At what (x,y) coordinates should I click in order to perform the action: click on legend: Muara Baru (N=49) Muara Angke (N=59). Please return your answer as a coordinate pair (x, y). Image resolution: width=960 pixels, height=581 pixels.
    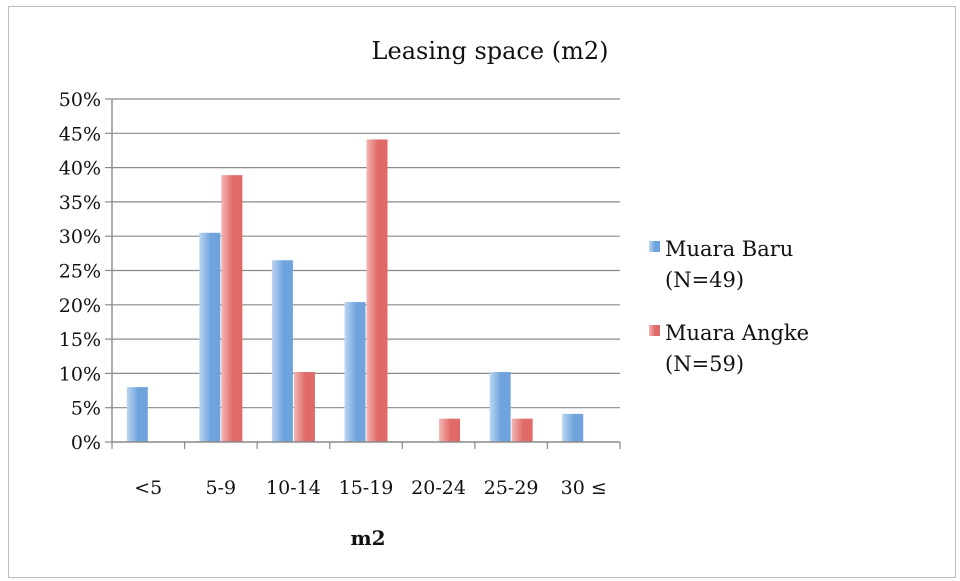
    Looking at the image, I should click on (729, 306).